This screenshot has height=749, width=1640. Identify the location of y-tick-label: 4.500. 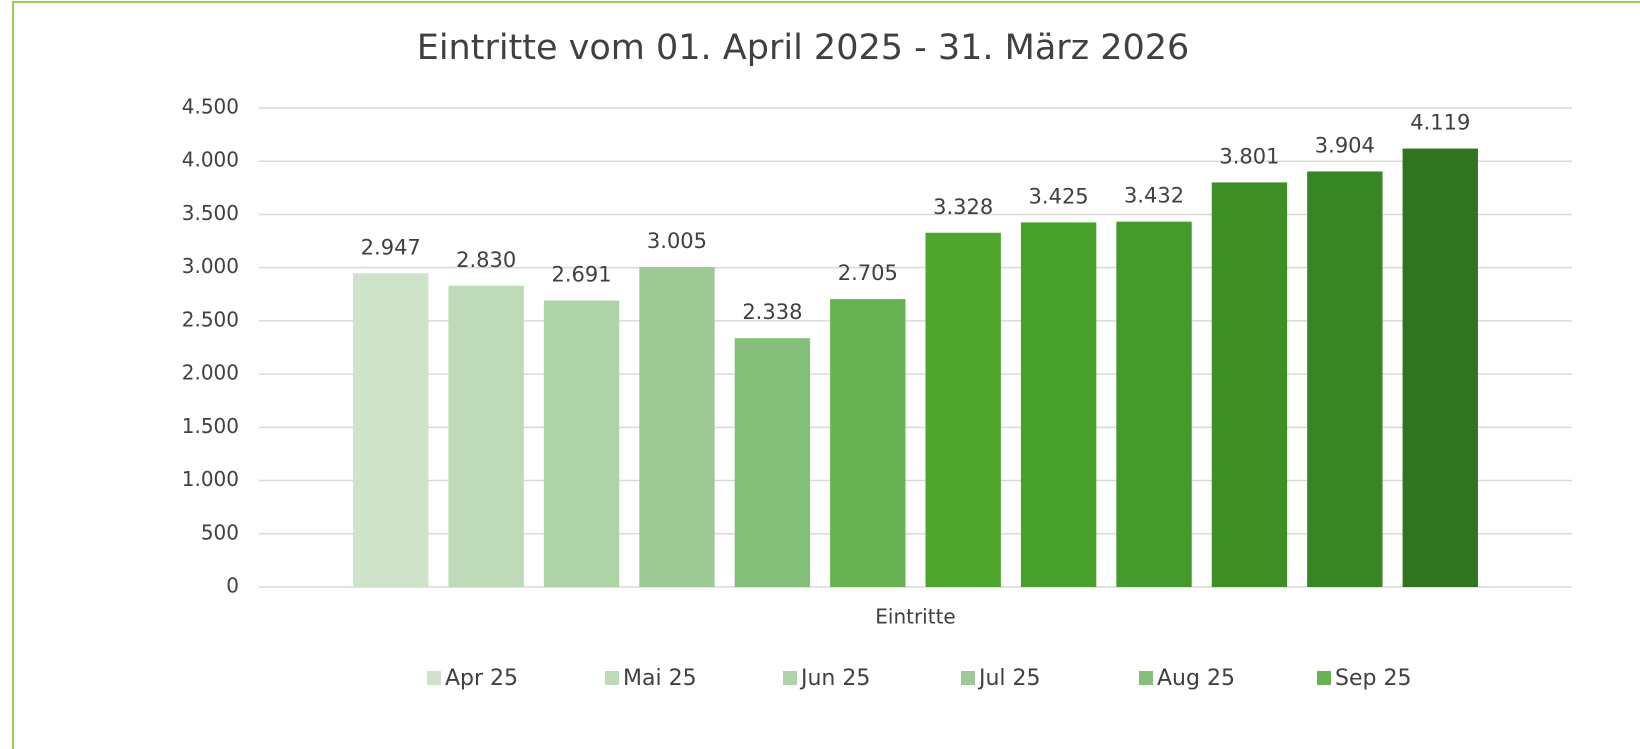
(210, 107).